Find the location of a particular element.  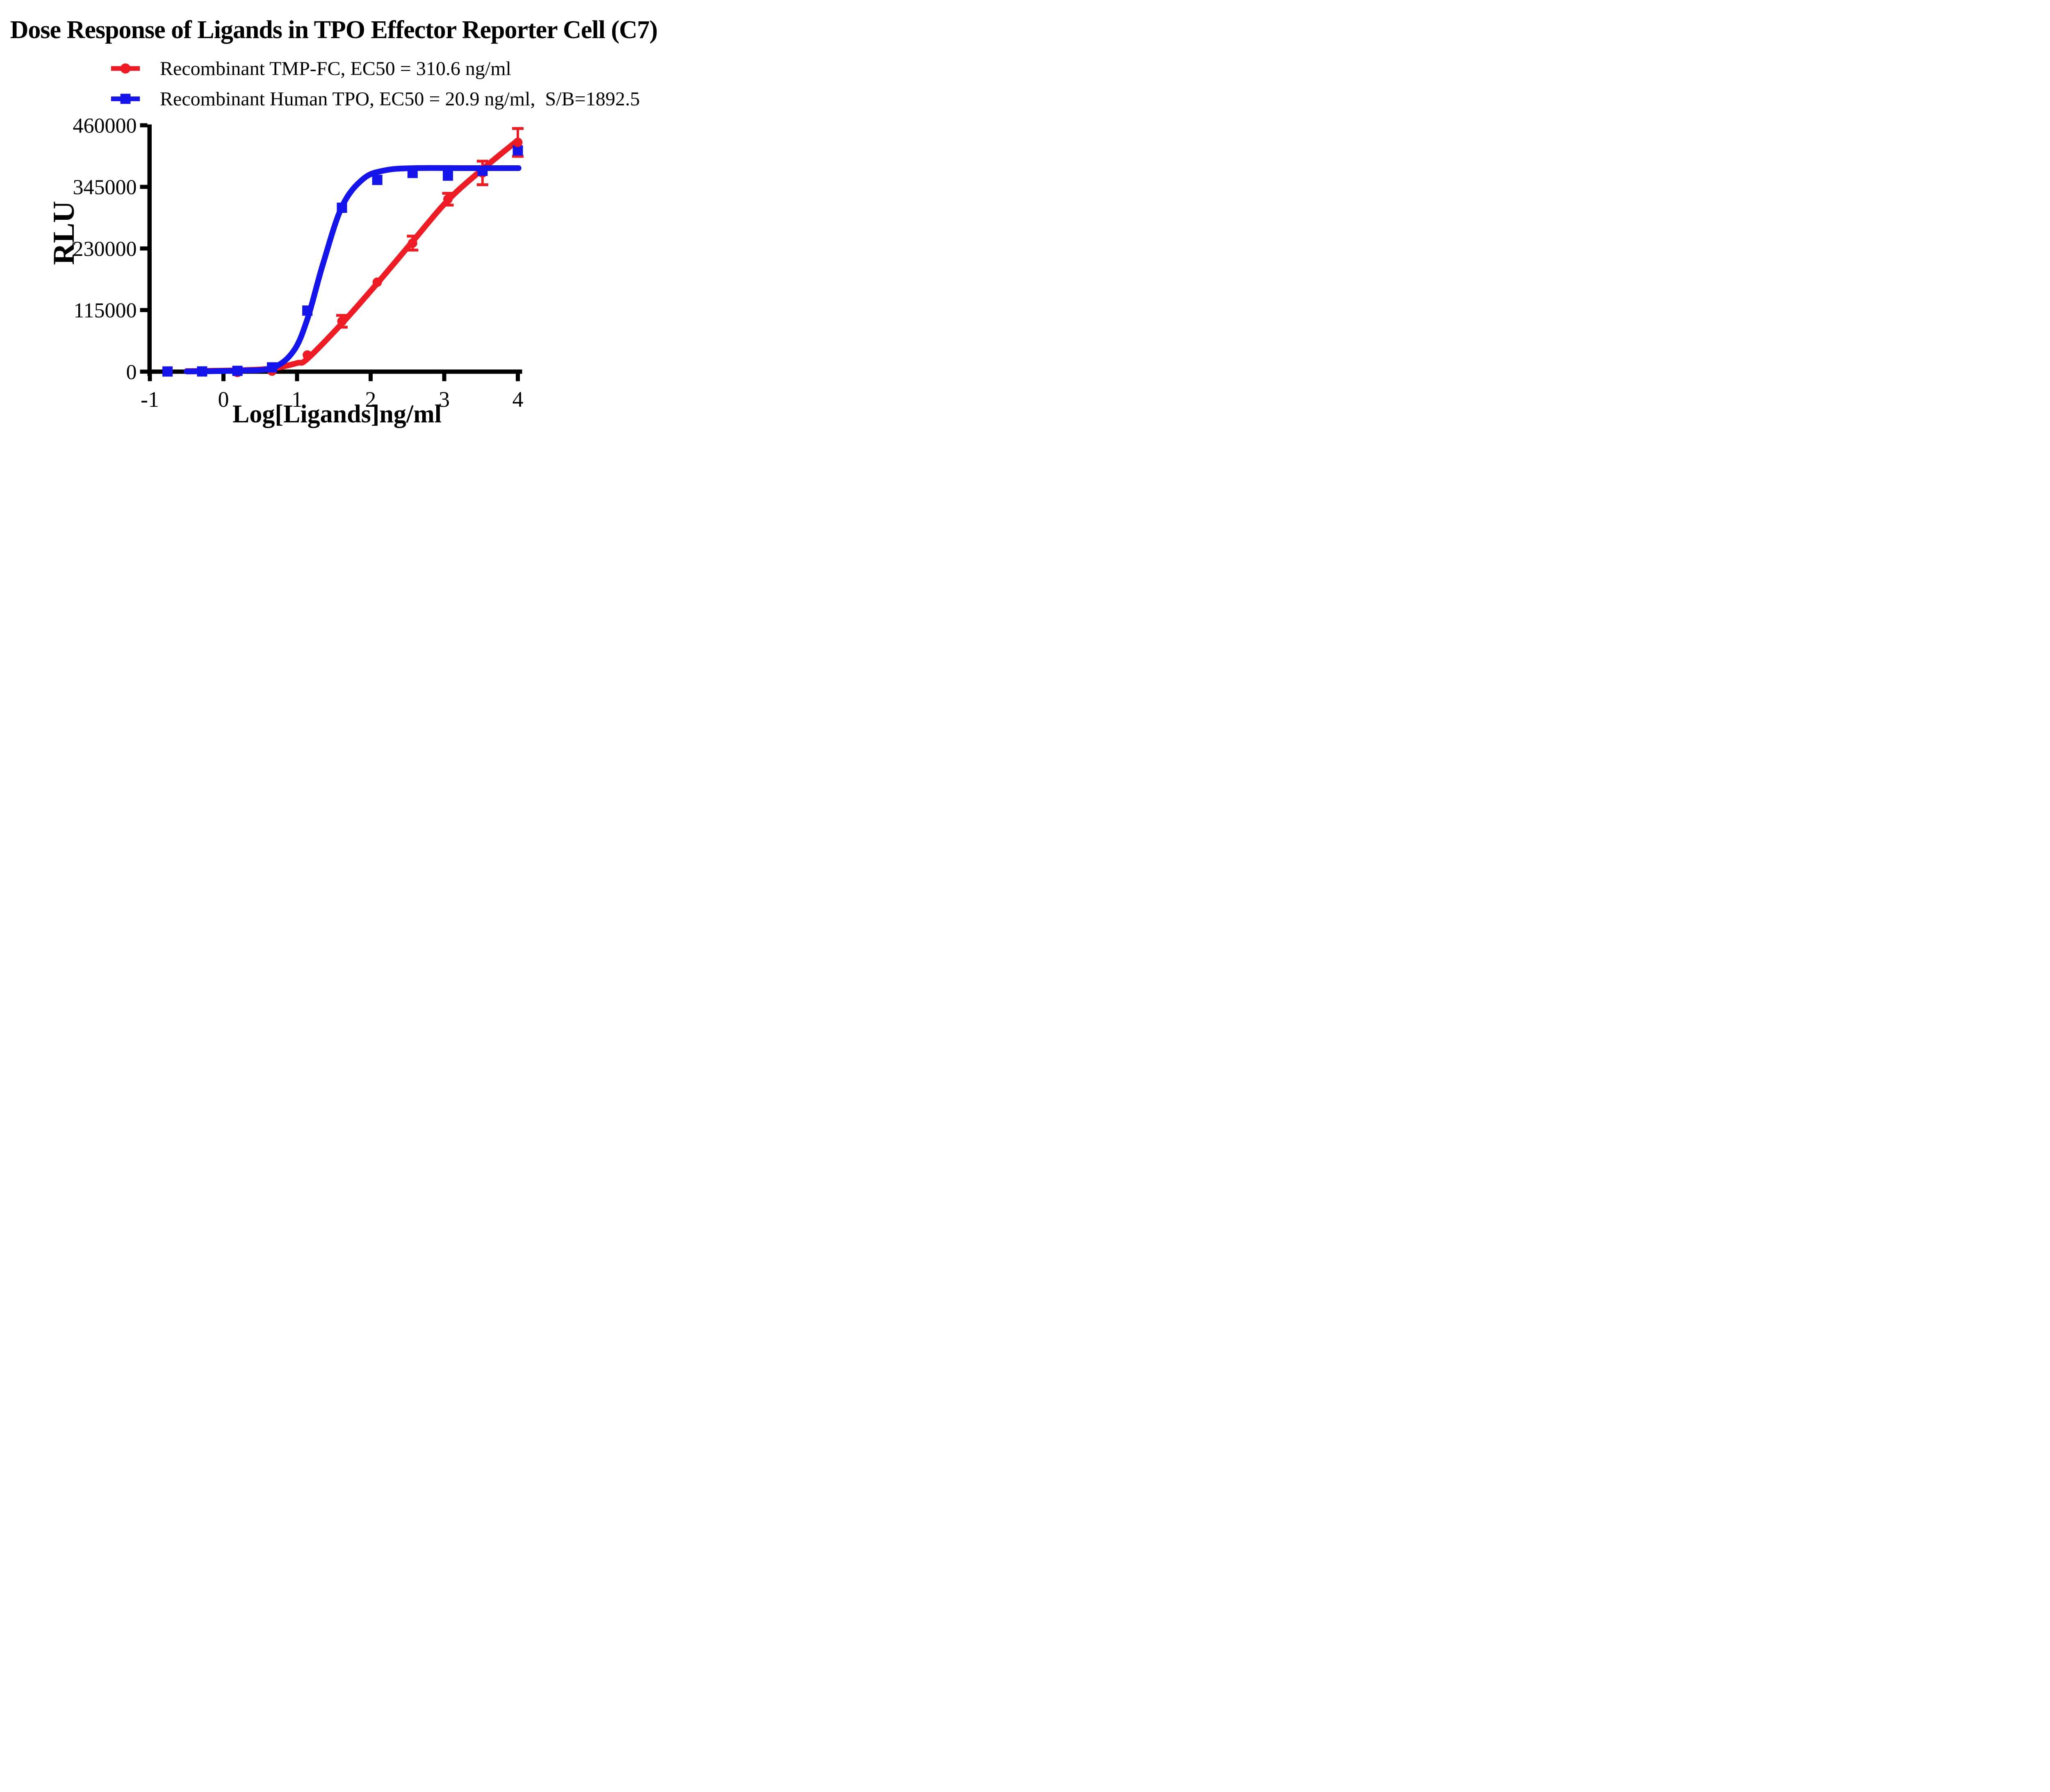

x-tick-label: 4 is located at coordinates (518, 399).